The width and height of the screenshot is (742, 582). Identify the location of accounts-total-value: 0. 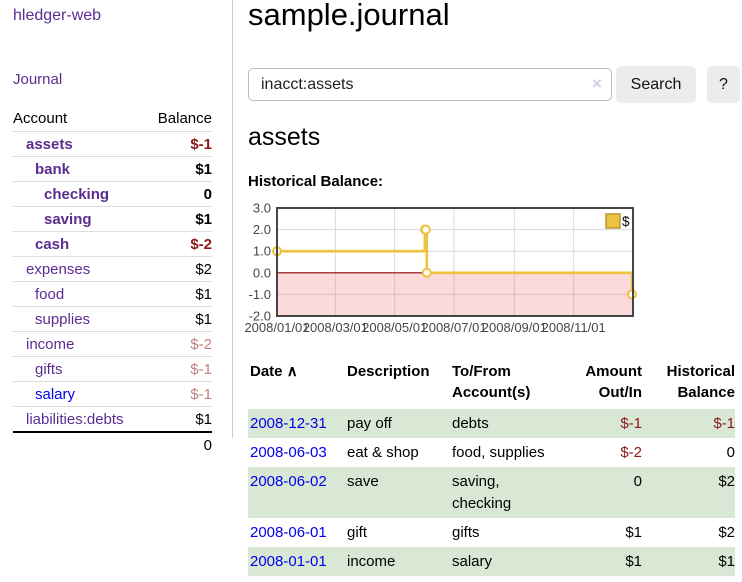
(179, 444).